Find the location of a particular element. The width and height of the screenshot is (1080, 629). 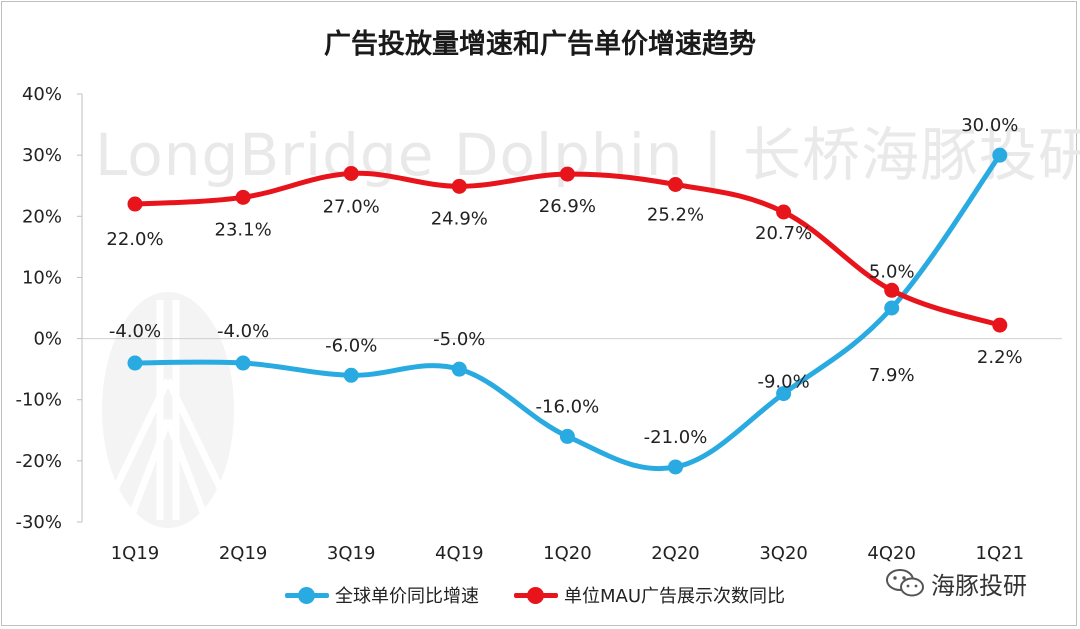

x-tick-label: 2Q19 is located at coordinates (243, 553).